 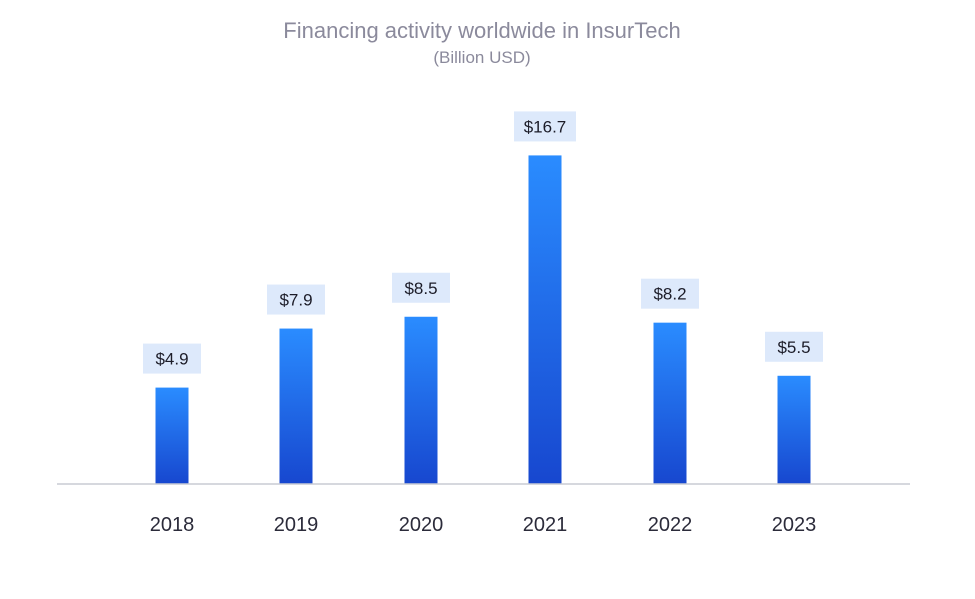 I want to click on data-label-bg-2019, so click(x=296, y=299).